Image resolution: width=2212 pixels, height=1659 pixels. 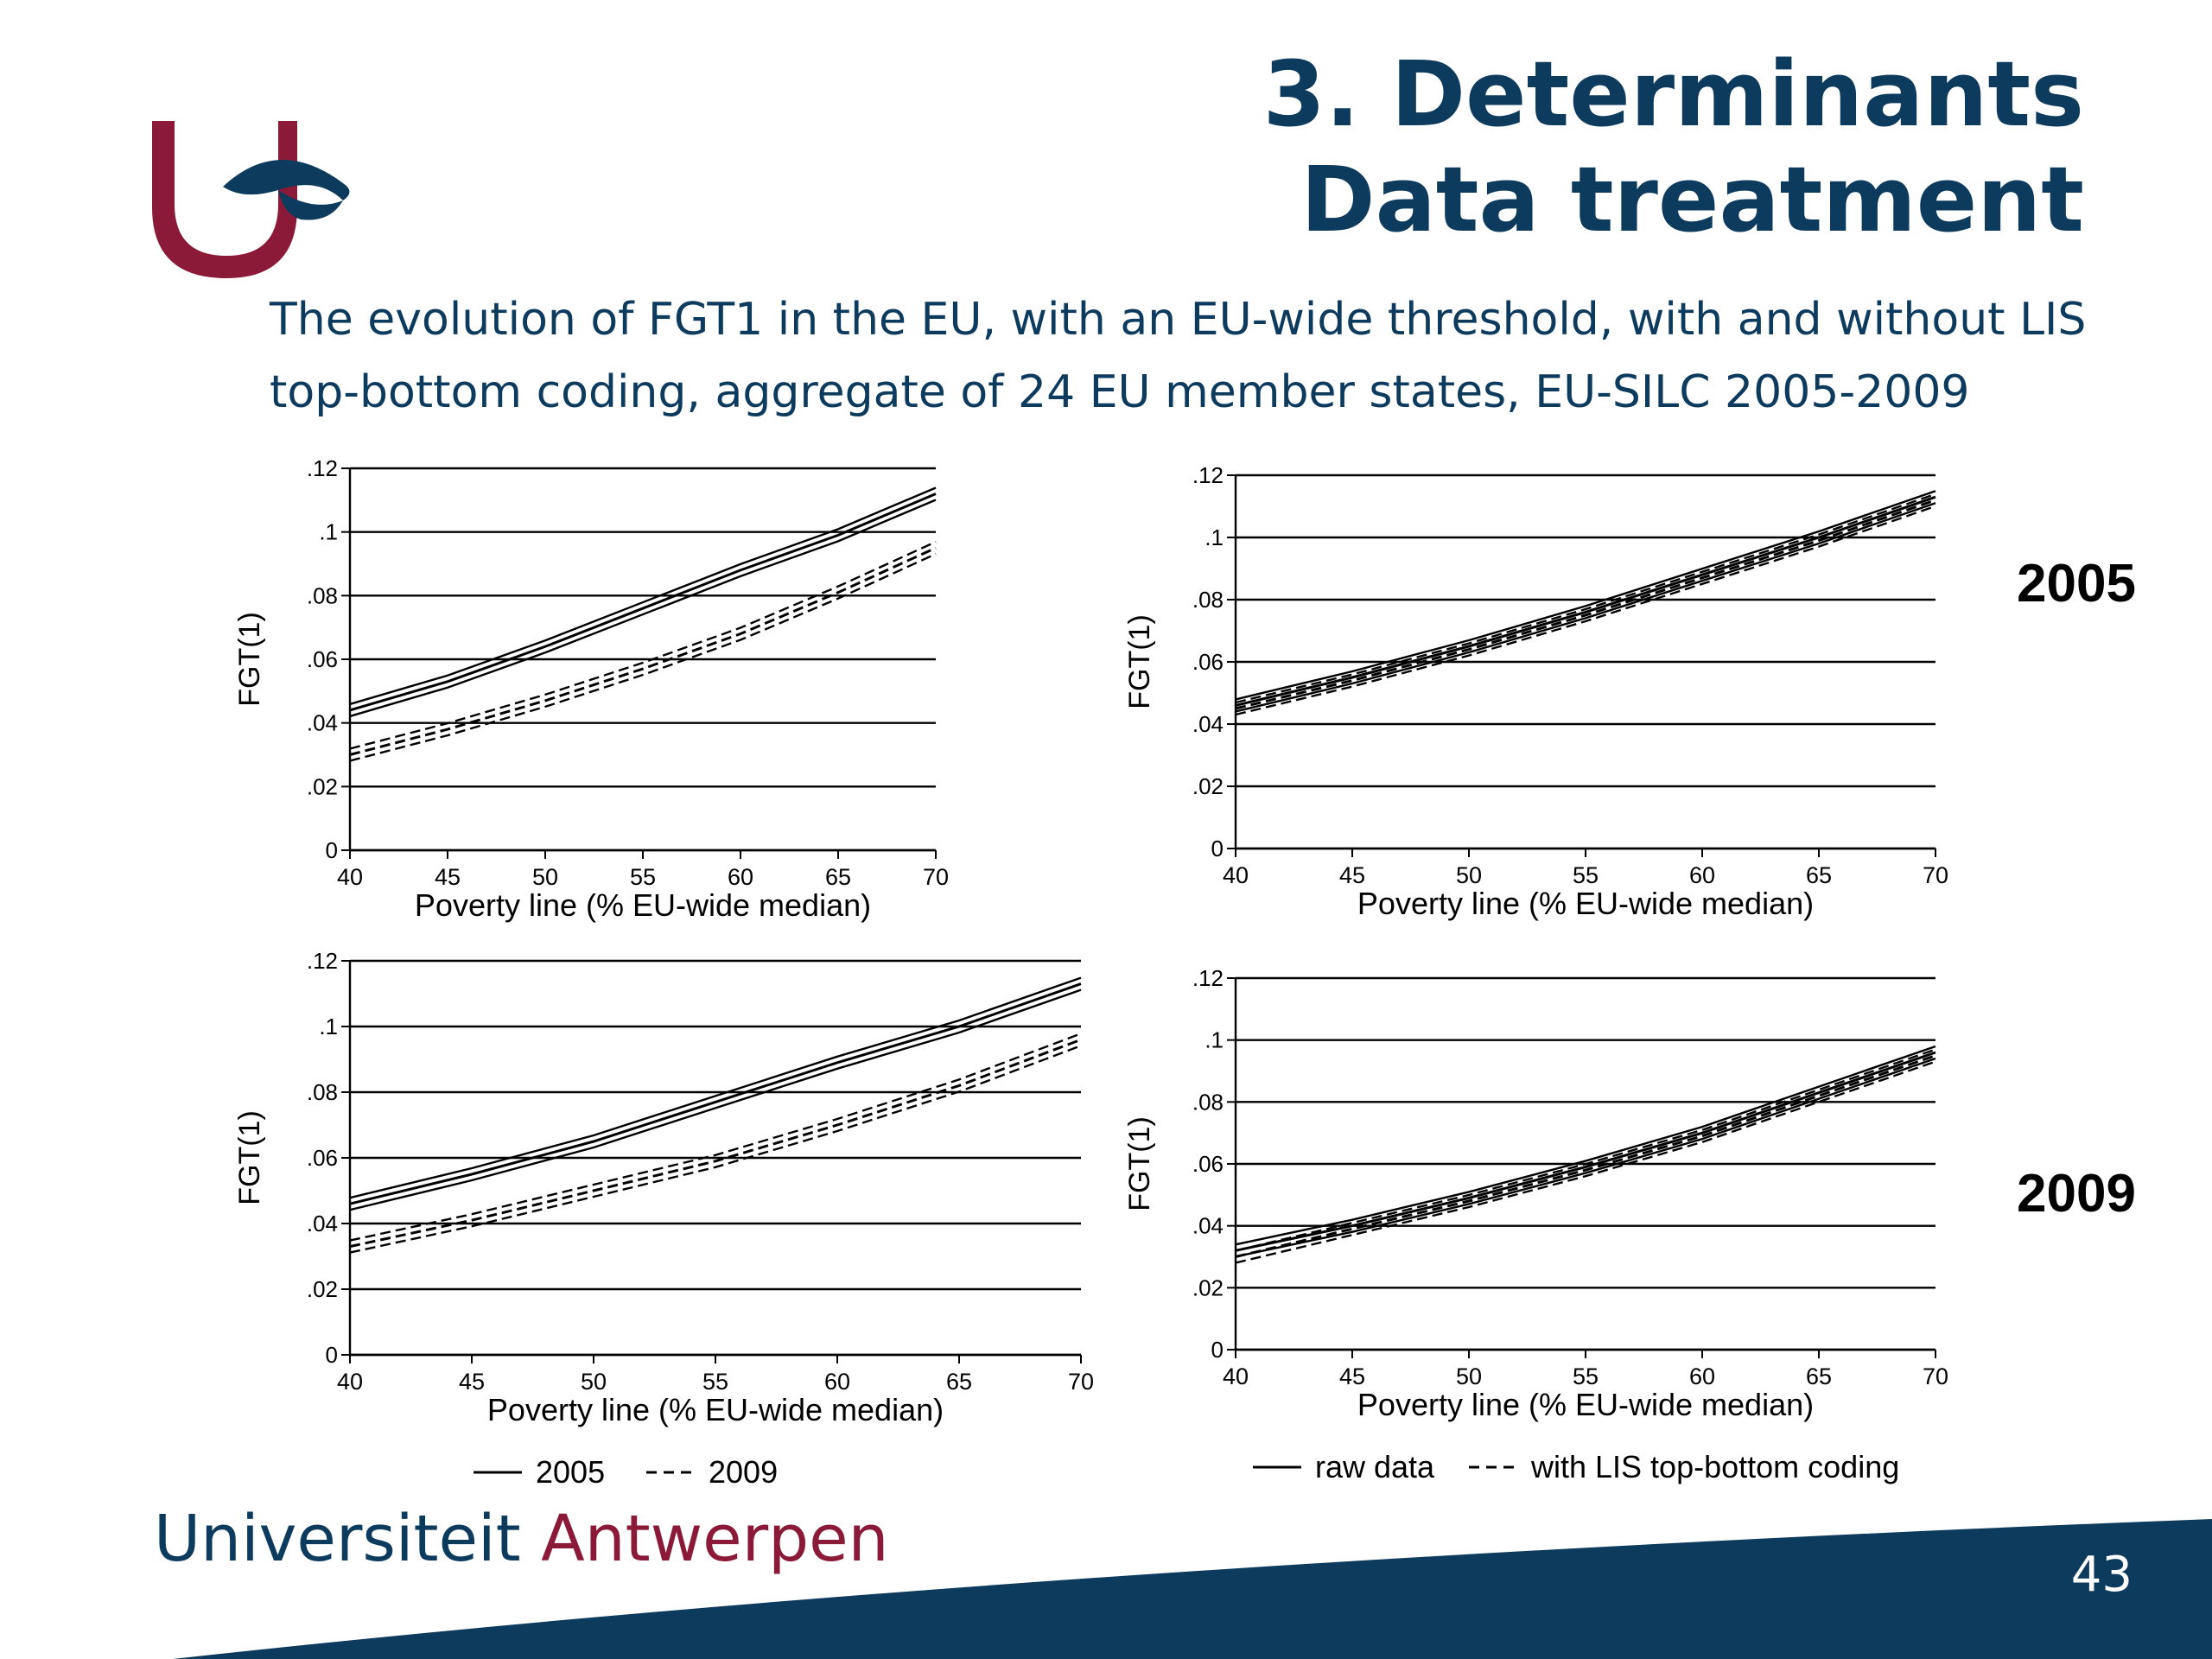 What do you see at coordinates (570, 1472) in the screenshot?
I see `legend-label: 2005` at bounding box center [570, 1472].